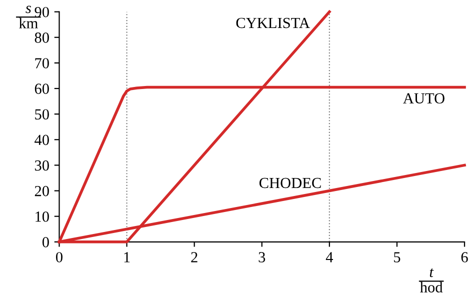 This screenshot has width=474, height=295. I want to click on x-tick-label: 3, so click(262, 257).